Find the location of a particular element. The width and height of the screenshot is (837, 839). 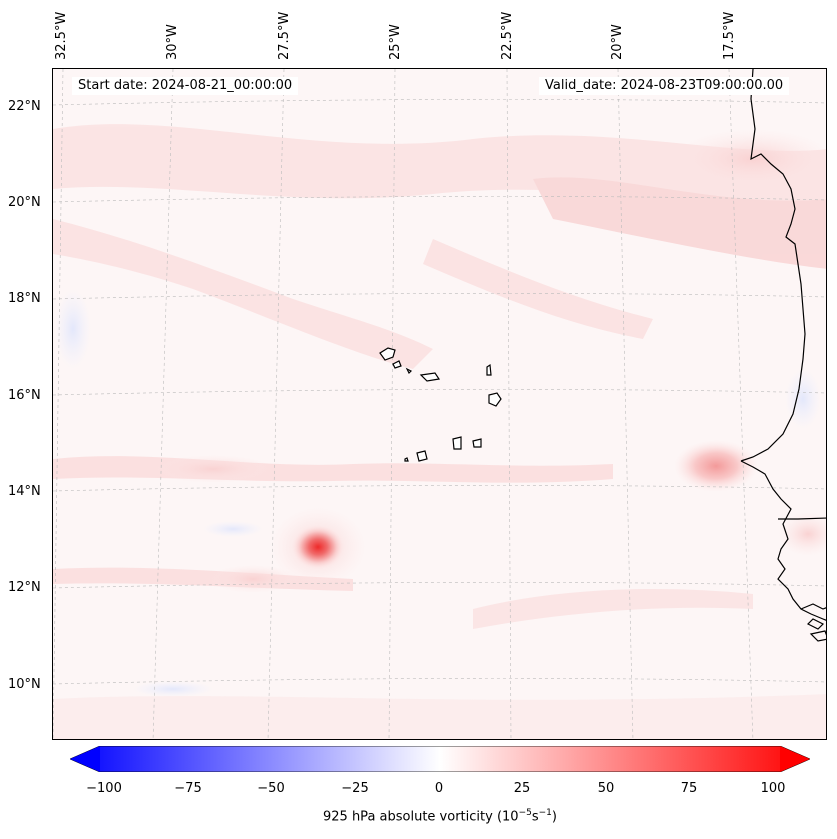

coastline is located at coordinates (783, 355).